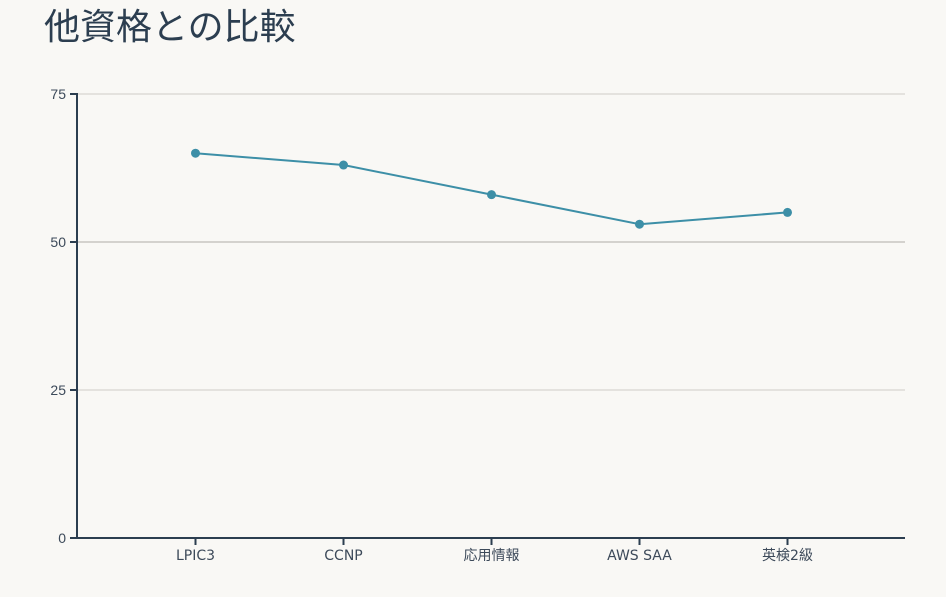  I want to click on x-tick-label: 英検2級, so click(787, 555).